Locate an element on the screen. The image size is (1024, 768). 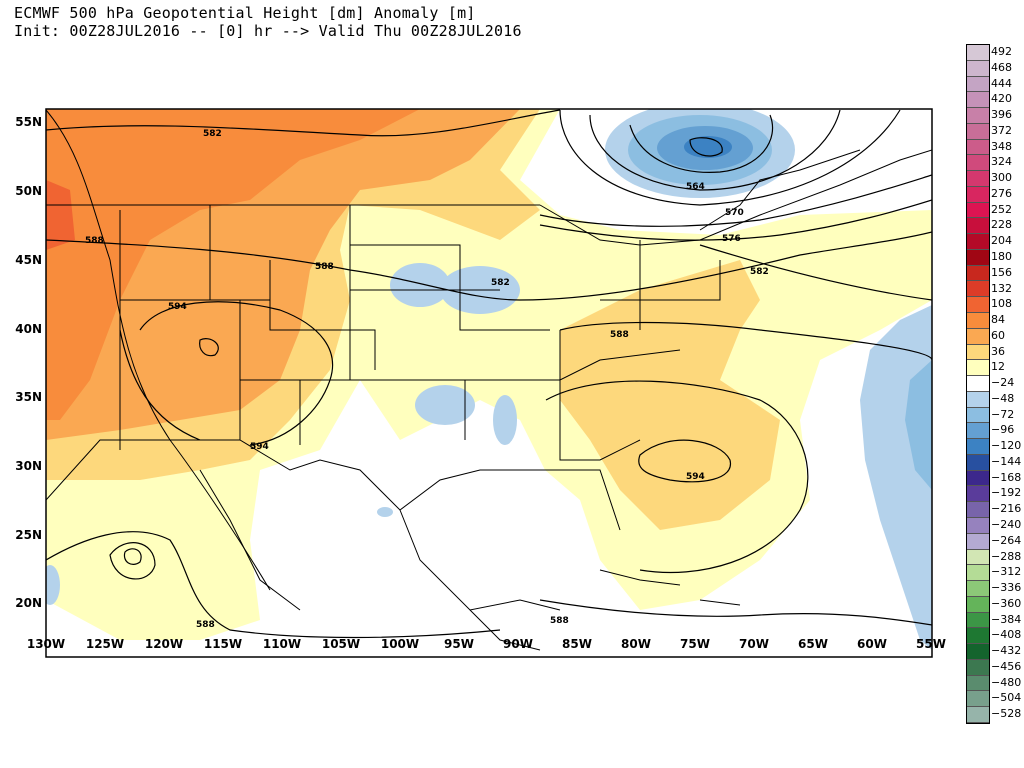
colorbar-label: −360 is located at coordinates (1006, 603).